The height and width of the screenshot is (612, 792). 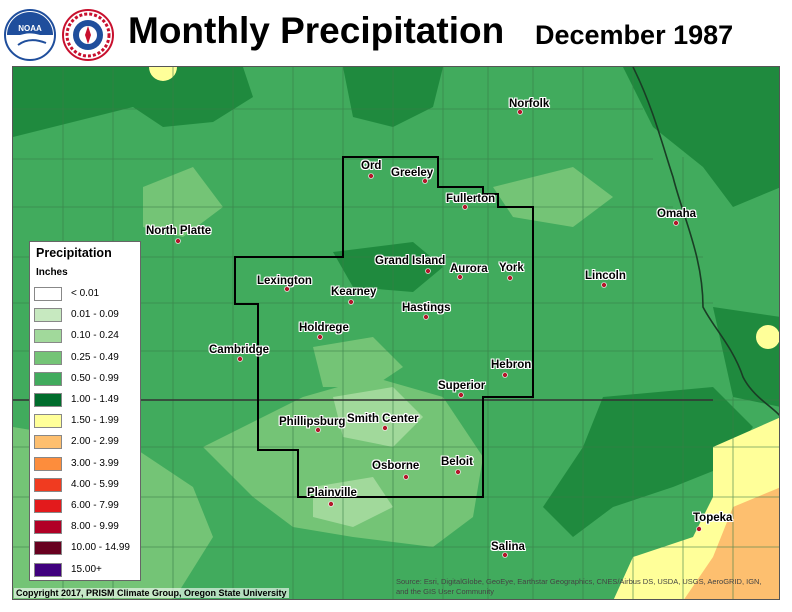 I want to click on legend-item: 0.50 - 0.99, so click(x=87, y=379).